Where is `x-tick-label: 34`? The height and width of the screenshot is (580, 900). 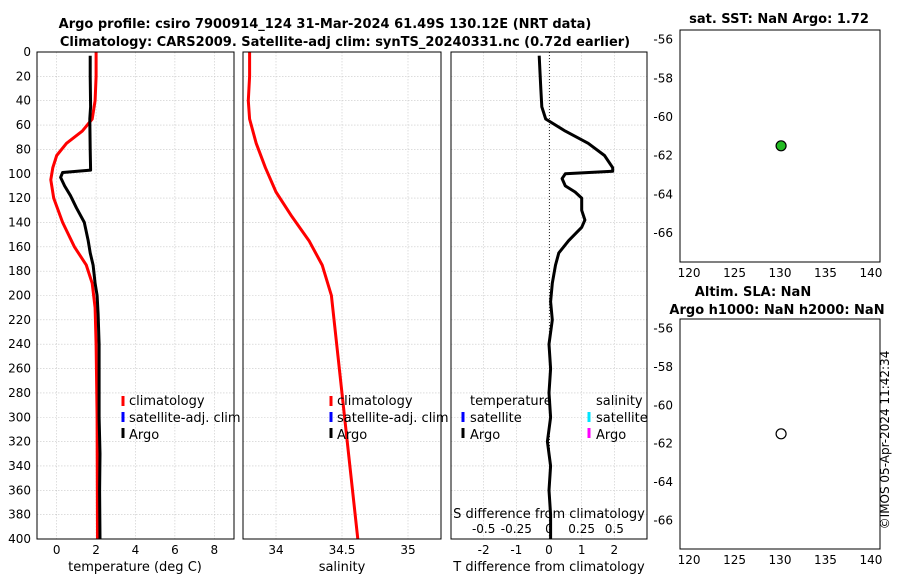
x-tick-label: 34 is located at coordinates (275, 550).